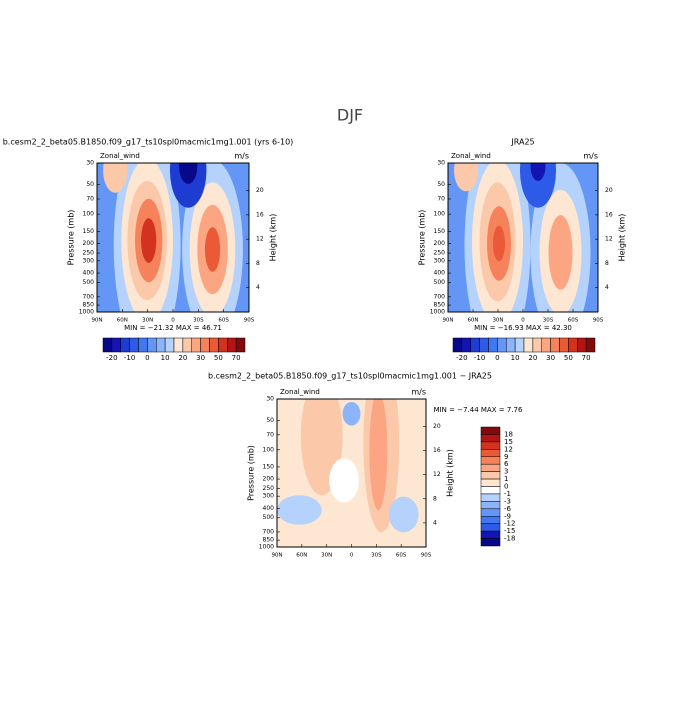 Image resolution: width=700 pixels, height=704 pixels. What do you see at coordinates (266, 547) in the screenshot?
I see `y-tick-label: 1000` at bounding box center [266, 547].